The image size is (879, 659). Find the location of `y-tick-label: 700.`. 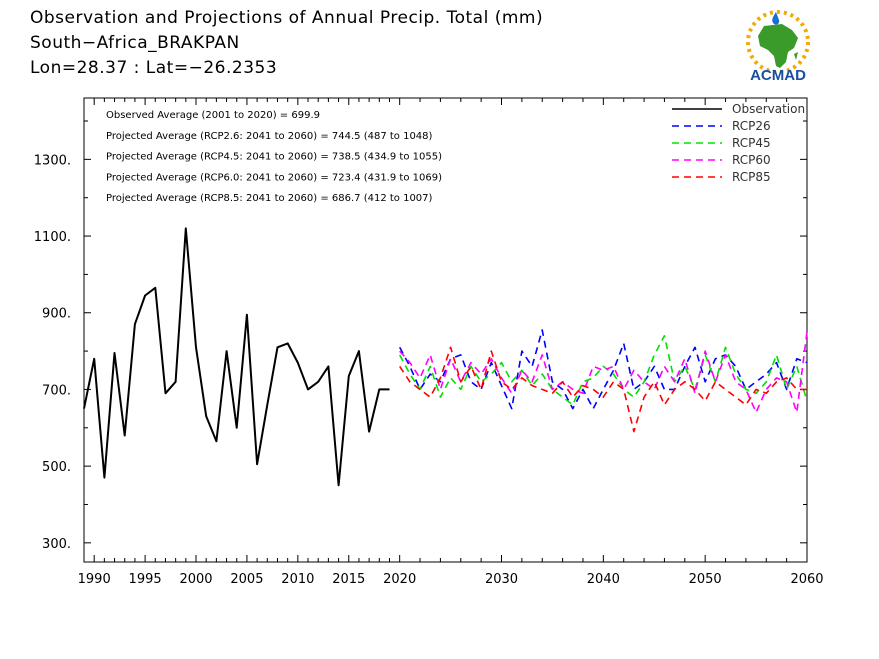

y-tick-label: 700. is located at coordinates (56, 390).